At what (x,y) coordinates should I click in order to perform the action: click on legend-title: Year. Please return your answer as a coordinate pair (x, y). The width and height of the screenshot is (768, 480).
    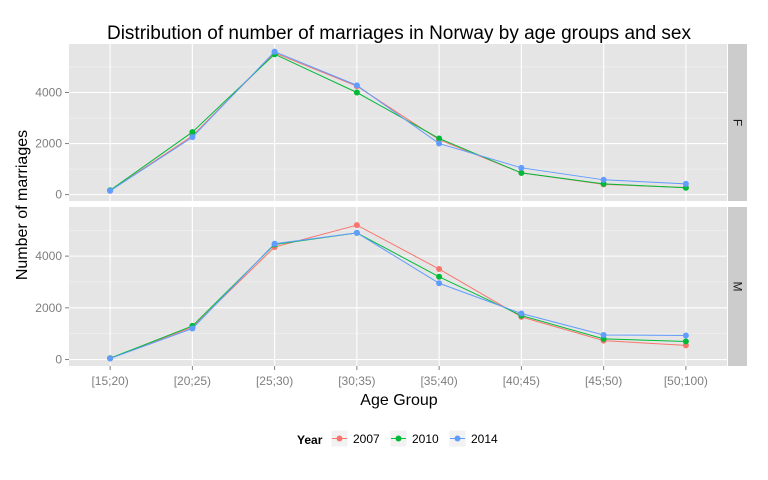
    Looking at the image, I should click on (310, 440).